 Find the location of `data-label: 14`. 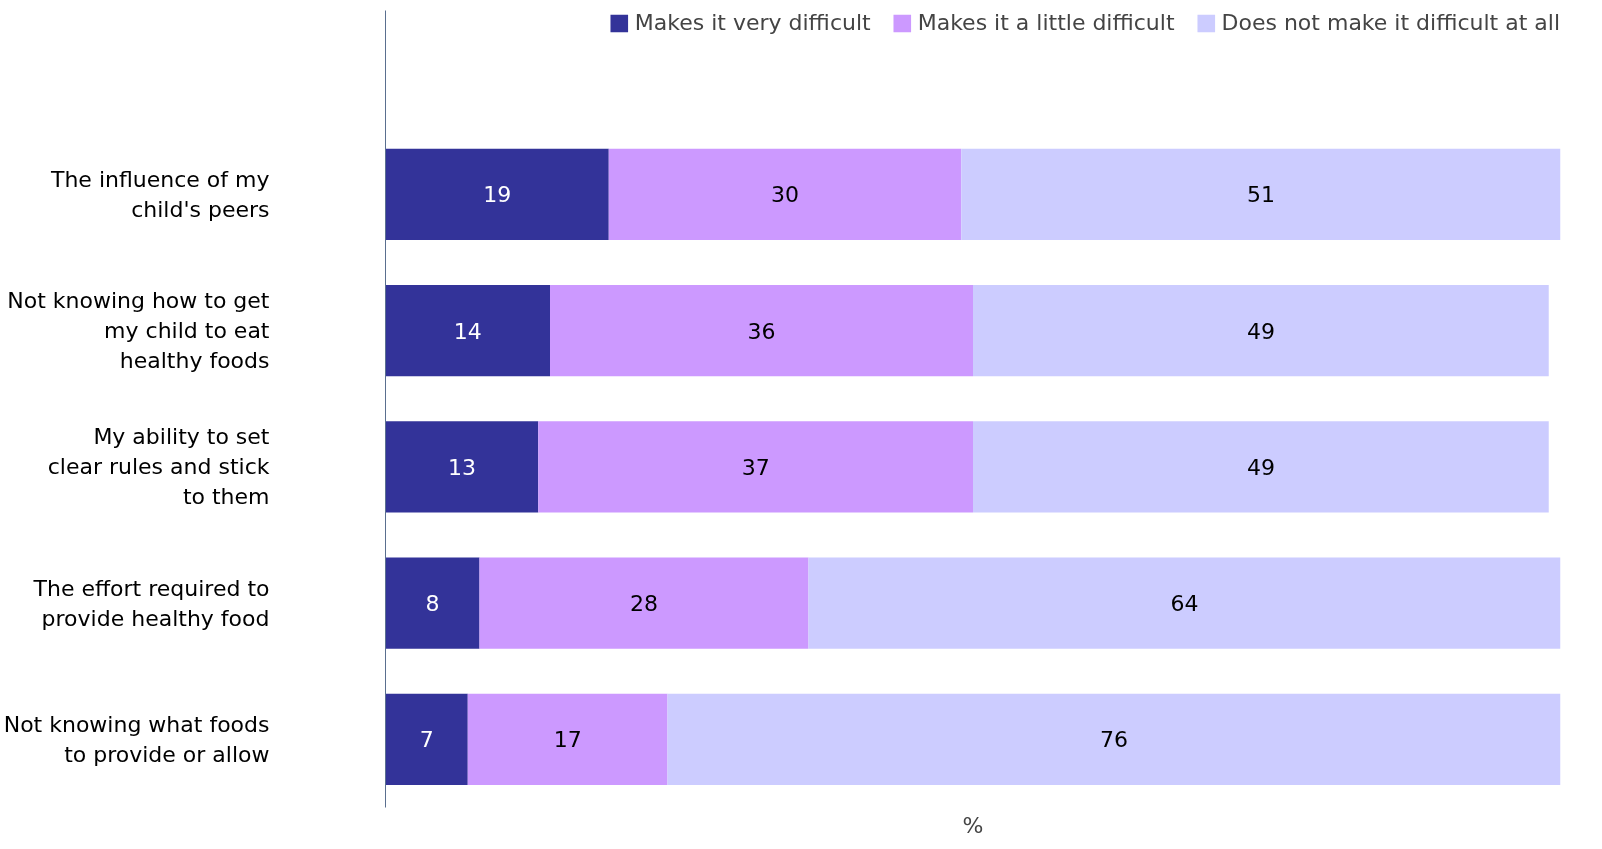

data-label: 14 is located at coordinates (467, 331).